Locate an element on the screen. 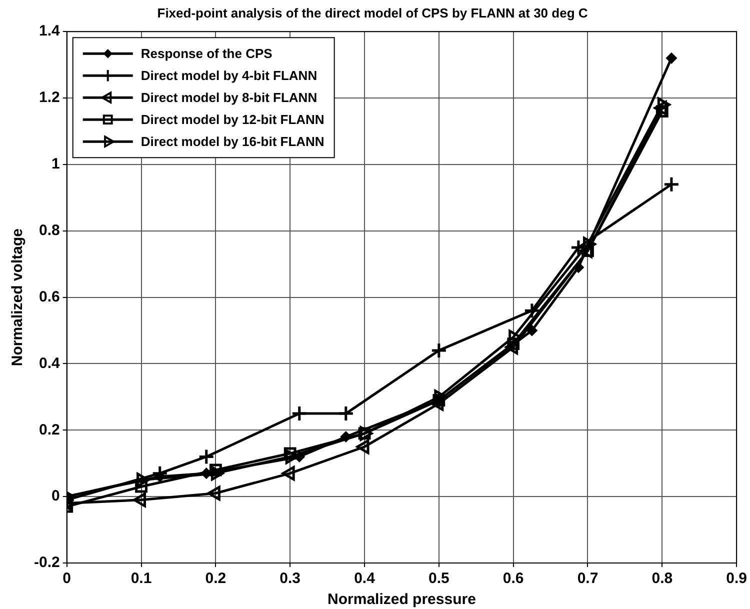 This screenshot has width=750, height=609. legend-label: Direct model by 12-bit FLANN is located at coordinates (232, 120).